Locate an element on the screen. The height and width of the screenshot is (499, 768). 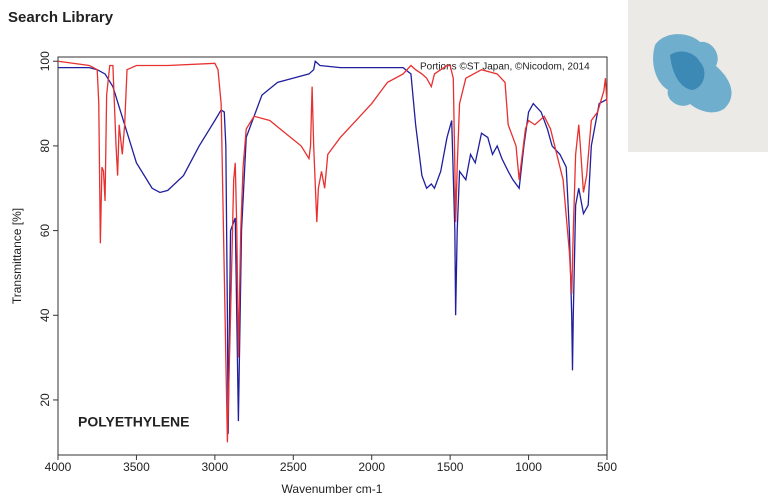
x-axis-label: Wavenumber cm-1 is located at coordinates (332, 489).